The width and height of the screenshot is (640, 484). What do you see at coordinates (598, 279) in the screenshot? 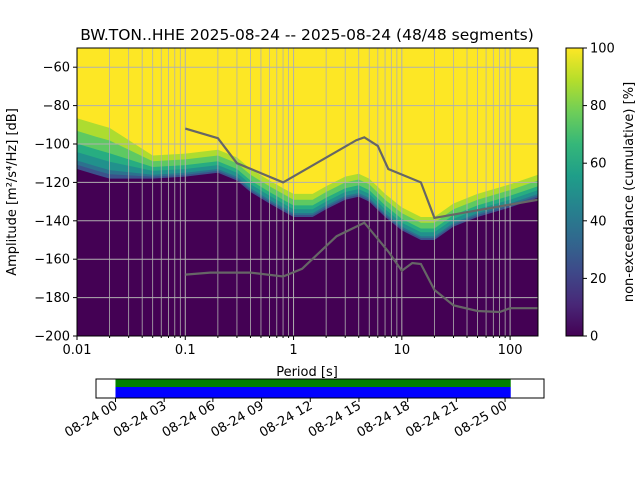
I see `colorbar-tick-label: 20` at bounding box center [598, 279].